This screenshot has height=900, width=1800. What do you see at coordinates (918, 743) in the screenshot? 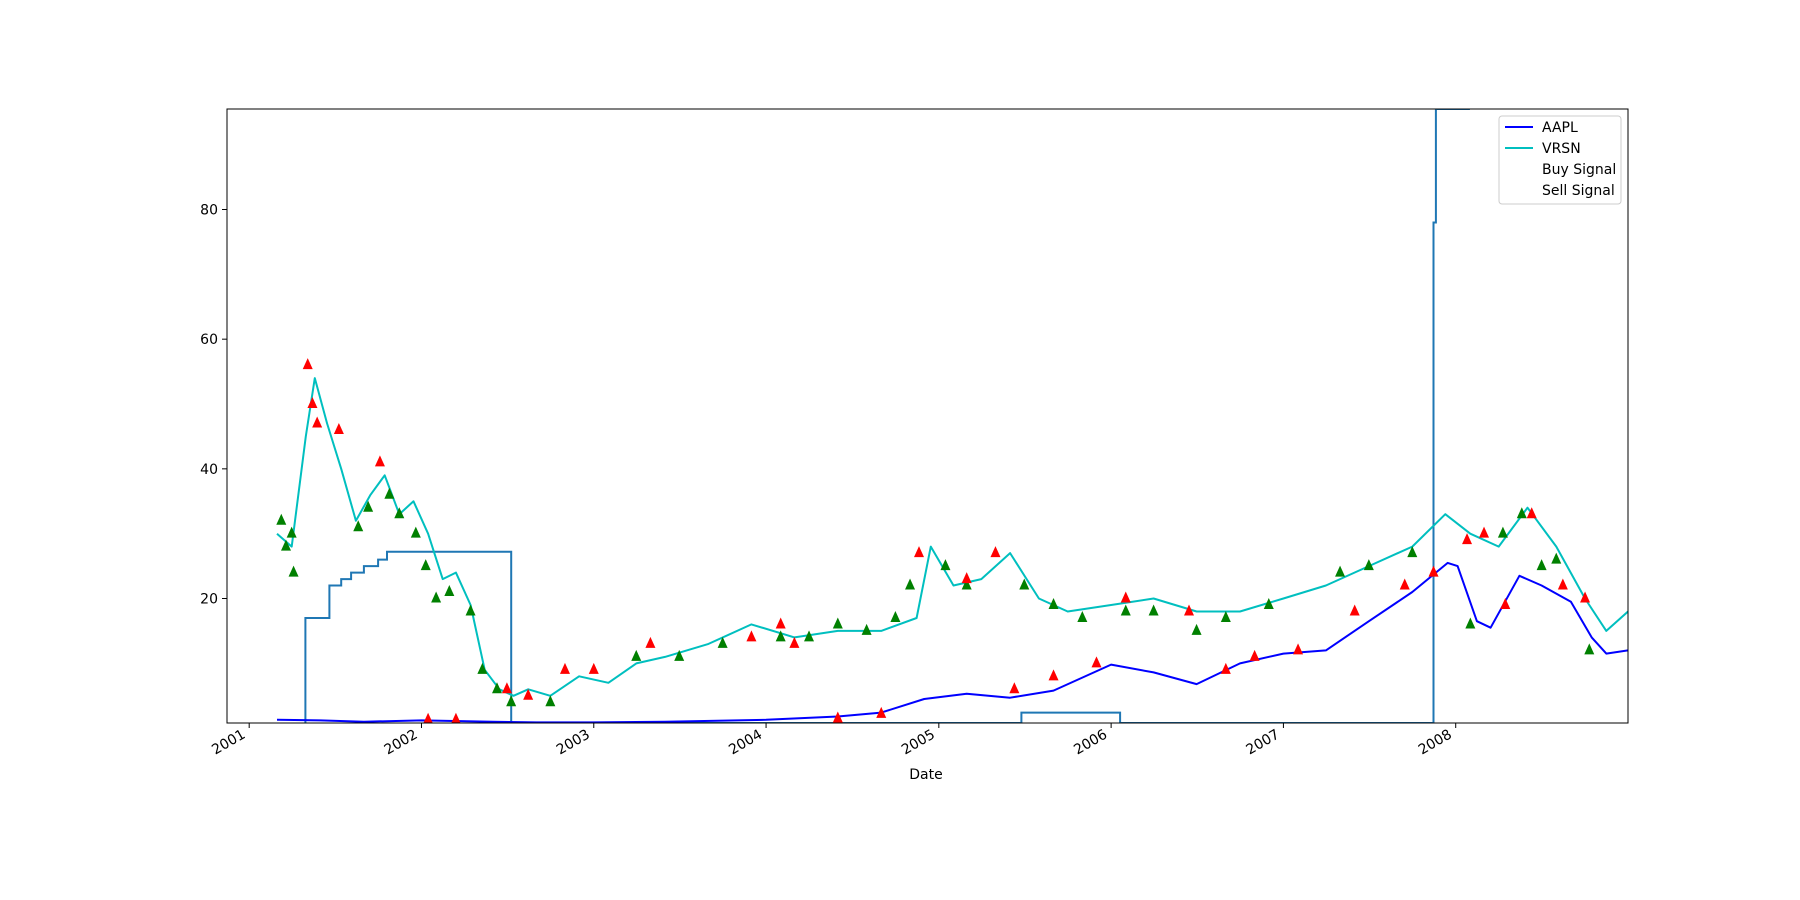
I see `x-tick-label: 2005` at bounding box center [918, 743].